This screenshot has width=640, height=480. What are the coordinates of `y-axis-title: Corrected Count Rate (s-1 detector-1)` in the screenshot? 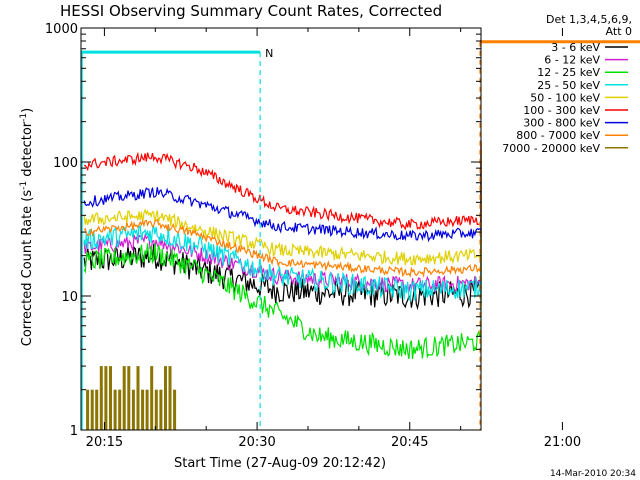 It's located at (27, 227).